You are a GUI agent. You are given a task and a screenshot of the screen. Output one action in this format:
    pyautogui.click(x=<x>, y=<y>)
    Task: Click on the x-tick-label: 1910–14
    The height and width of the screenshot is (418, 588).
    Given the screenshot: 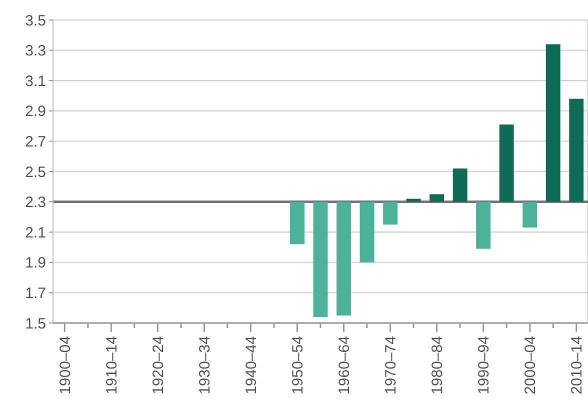 What is the action you would take?
    pyautogui.click(x=111, y=365)
    